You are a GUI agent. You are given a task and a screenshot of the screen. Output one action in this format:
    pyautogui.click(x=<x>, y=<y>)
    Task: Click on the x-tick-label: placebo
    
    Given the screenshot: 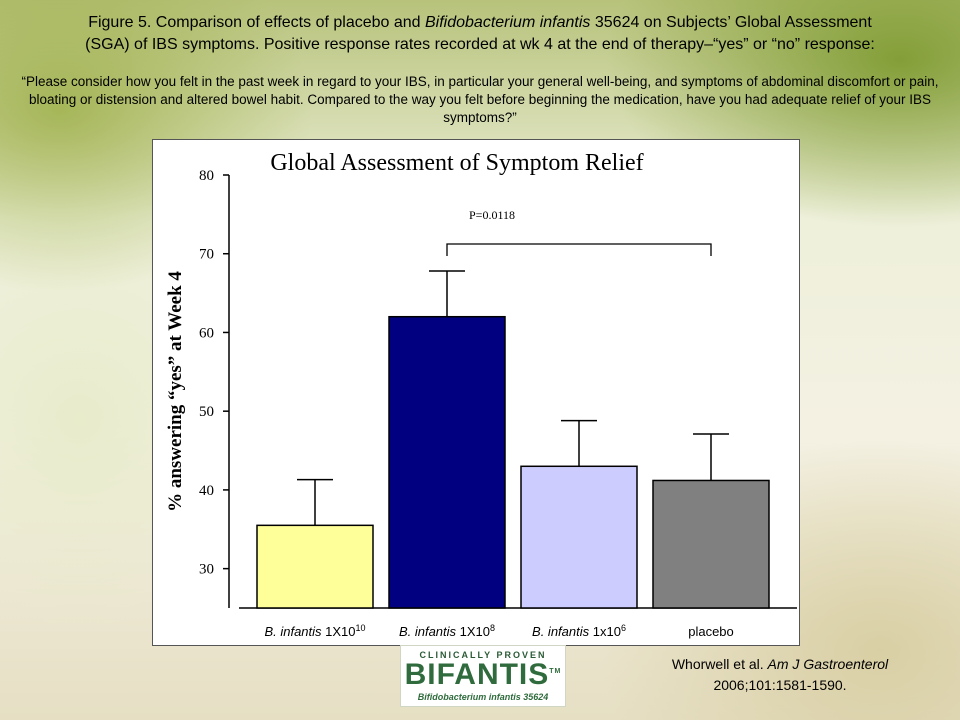 What is the action you would take?
    pyautogui.click(x=711, y=631)
    